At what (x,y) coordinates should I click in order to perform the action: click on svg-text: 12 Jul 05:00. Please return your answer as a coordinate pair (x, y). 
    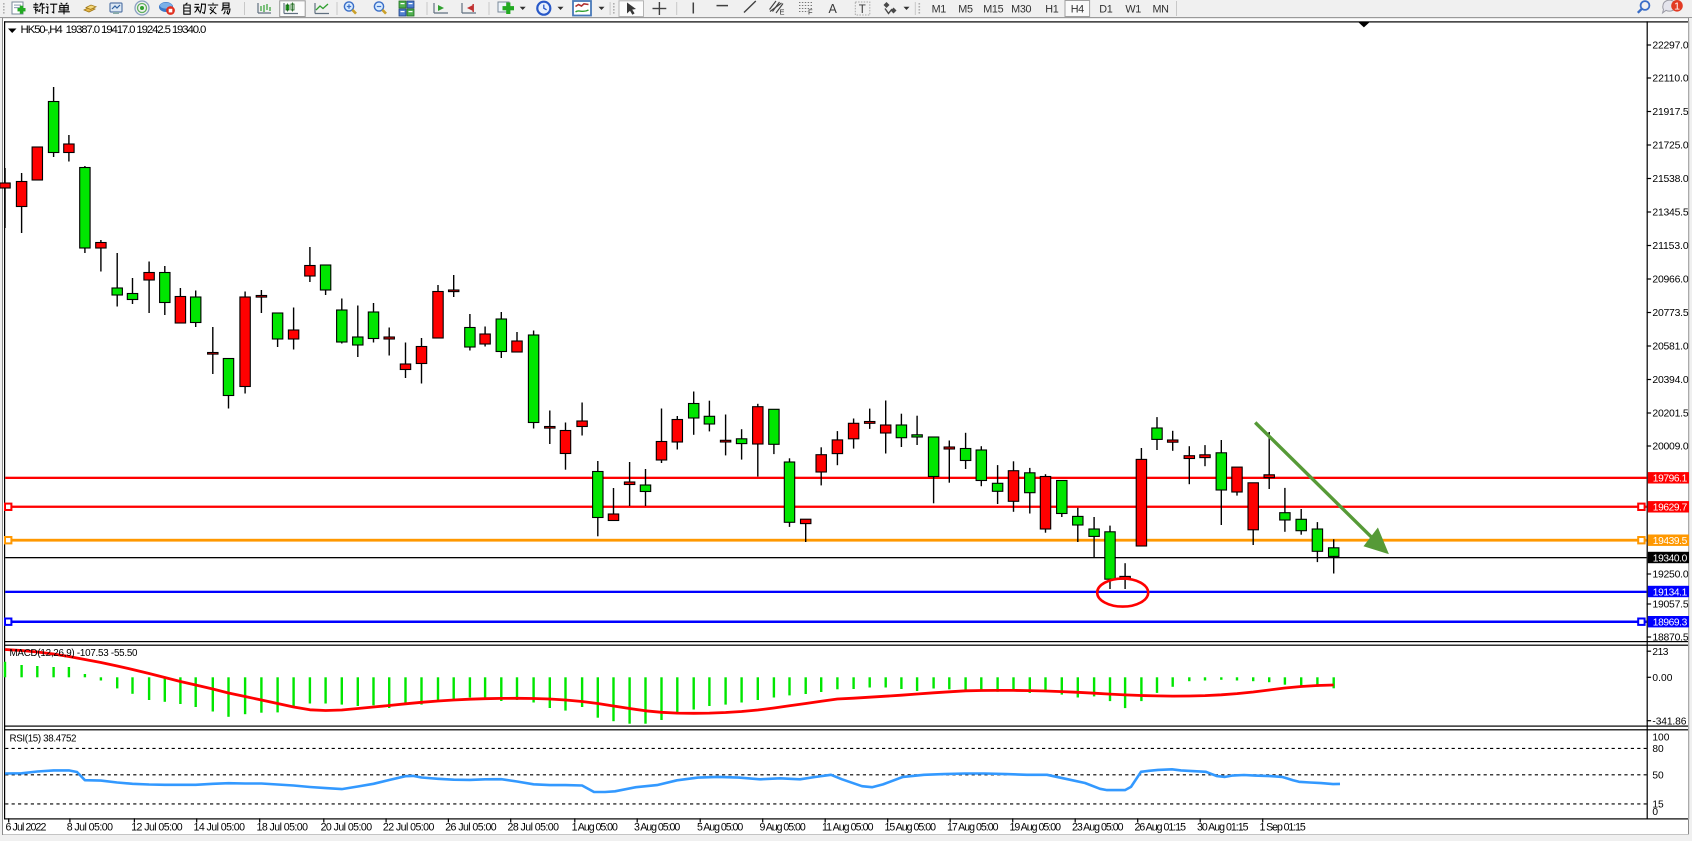
    Looking at the image, I should click on (157, 827).